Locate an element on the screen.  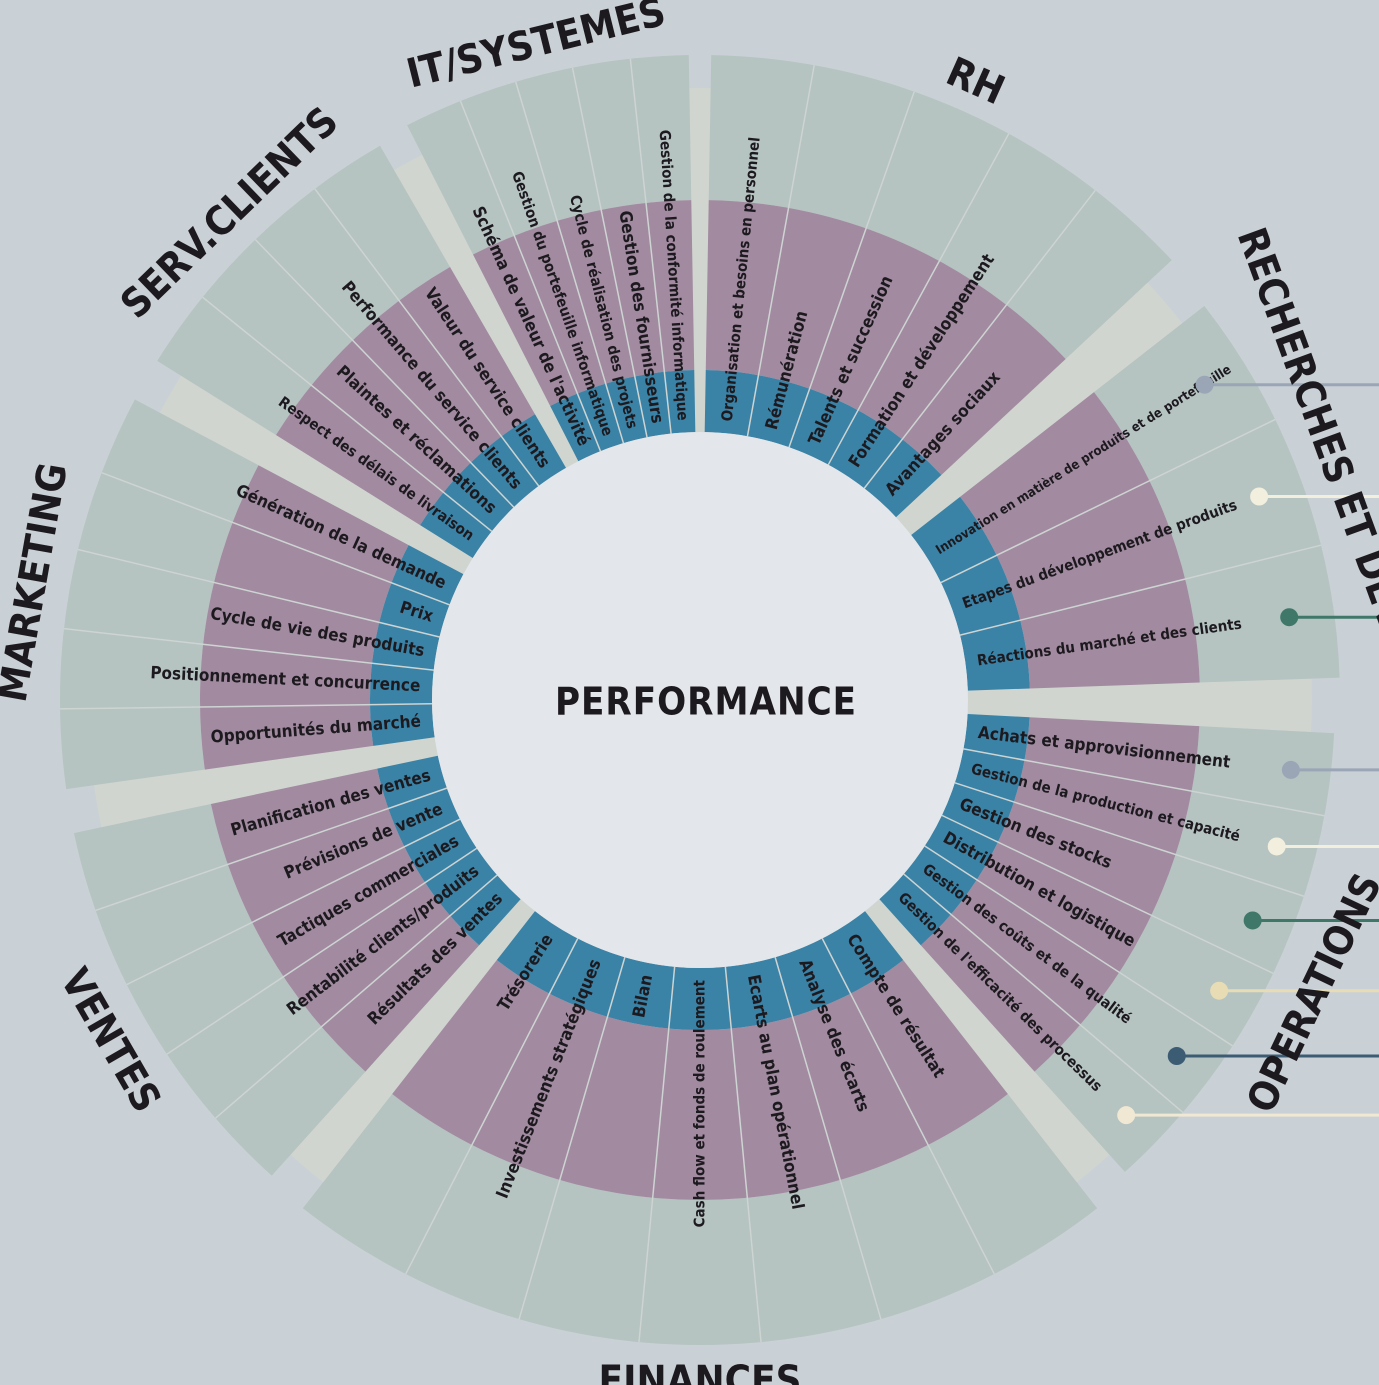
center-label: PERFORMANCE is located at coordinates (706, 702).